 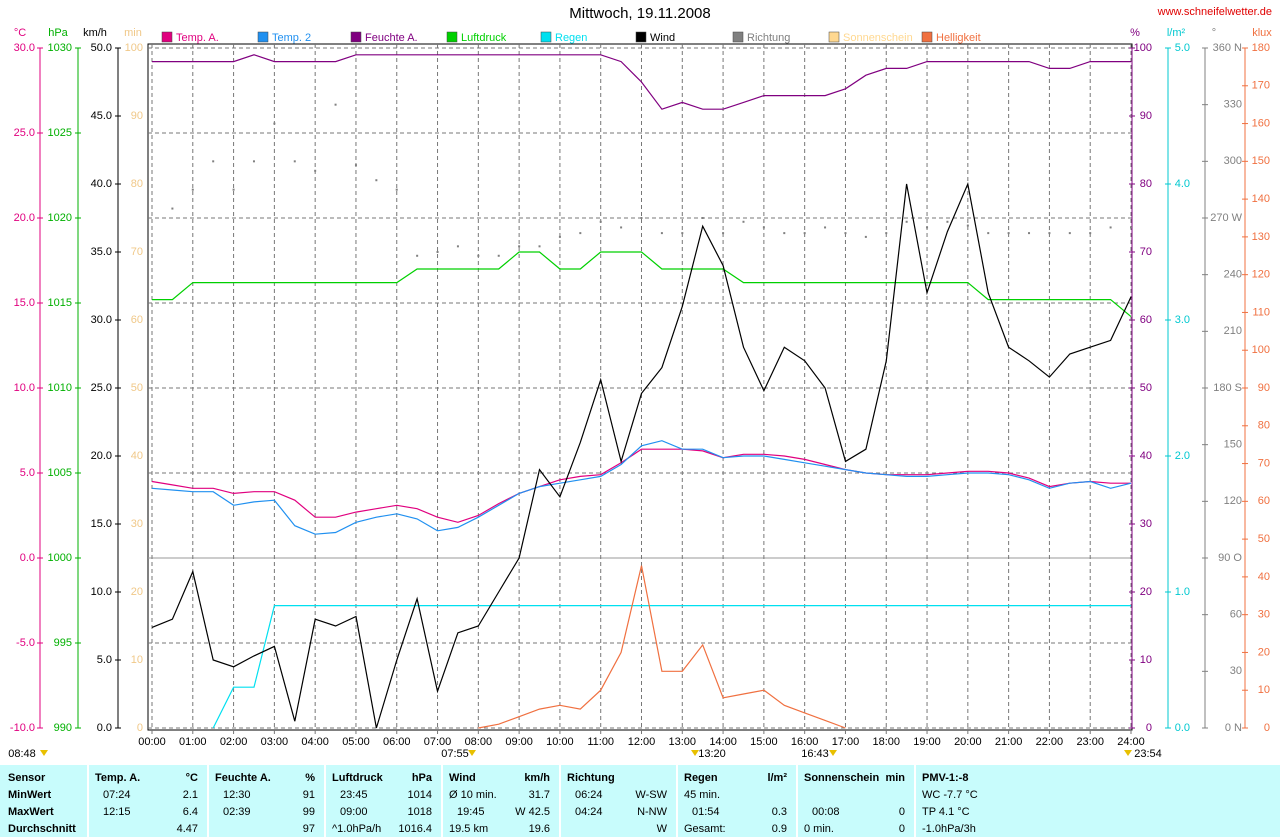 I want to click on group-title: Feuchte A., so click(x=243, y=778).